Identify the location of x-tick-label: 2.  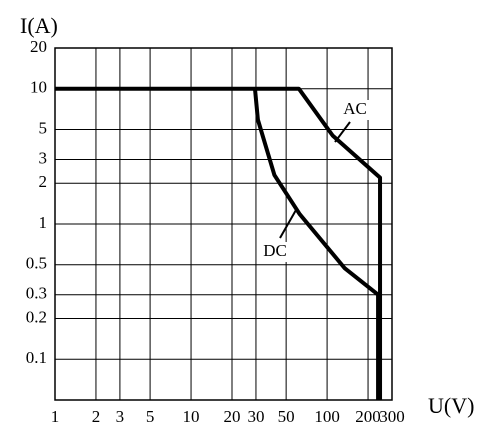
(96, 416).